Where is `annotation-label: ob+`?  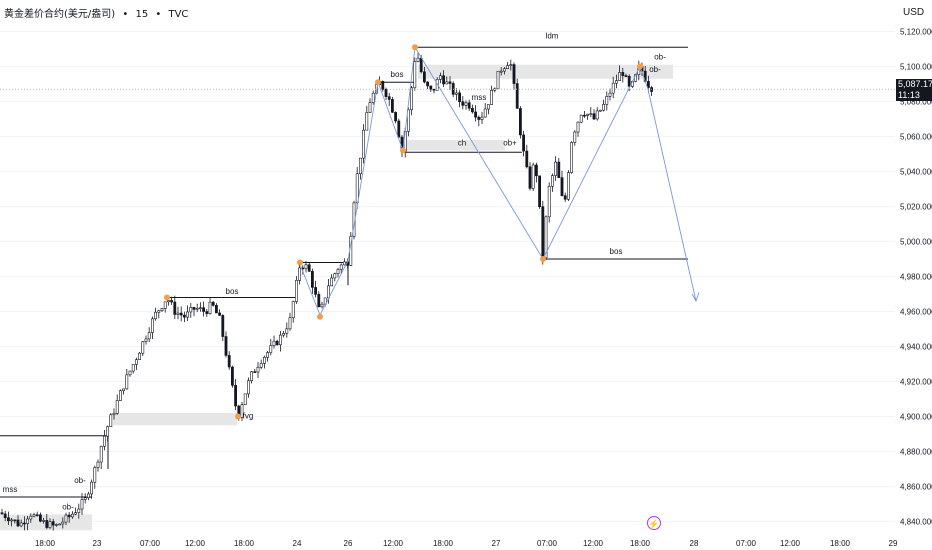
annotation-label: ob+ is located at coordinates (510, 142).